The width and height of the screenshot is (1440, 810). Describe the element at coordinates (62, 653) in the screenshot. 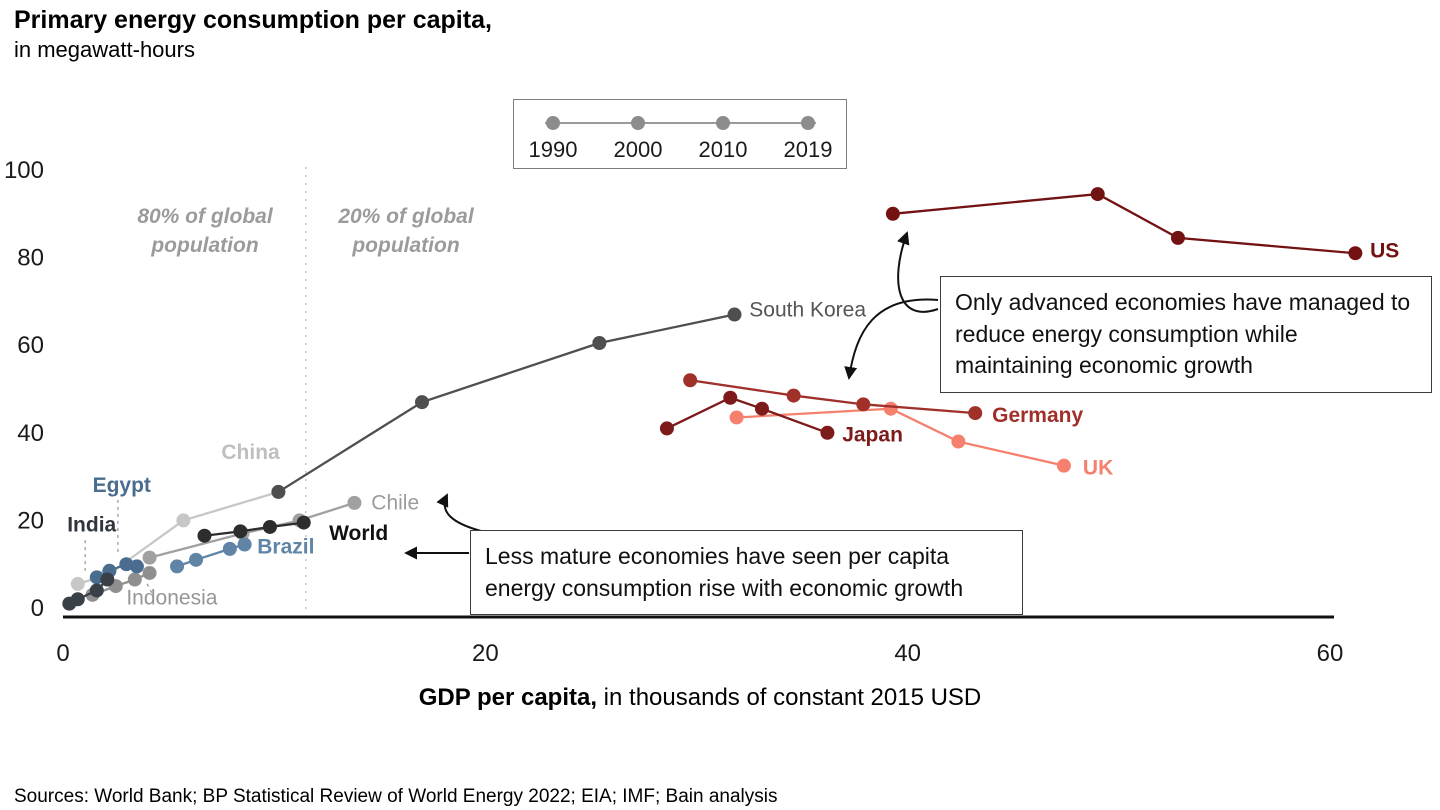

I see `x-tick-label: 0` at that location.